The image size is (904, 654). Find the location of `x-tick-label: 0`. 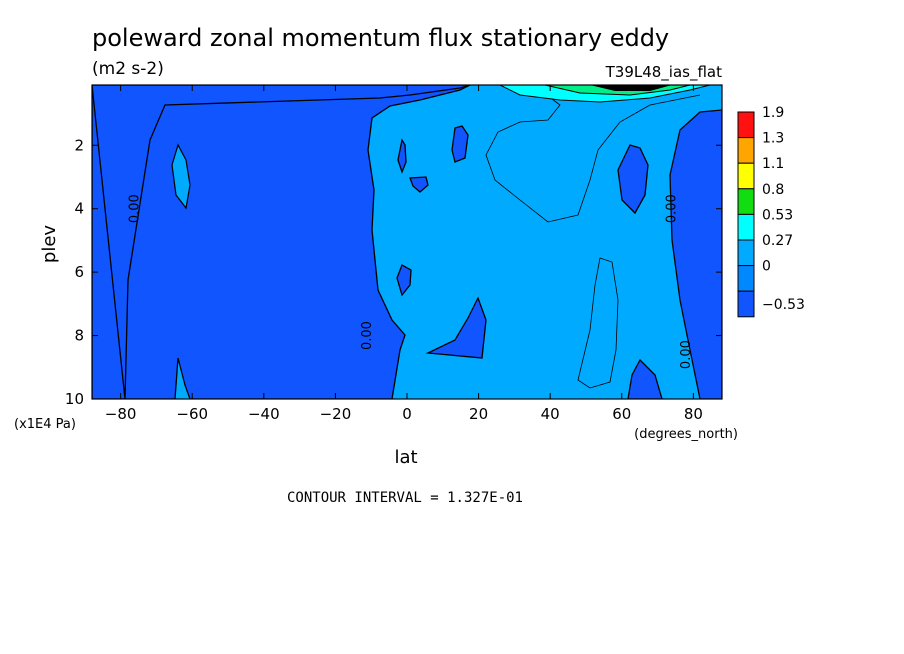

x-tick-label: 0 is located at coordinates (407, 414).